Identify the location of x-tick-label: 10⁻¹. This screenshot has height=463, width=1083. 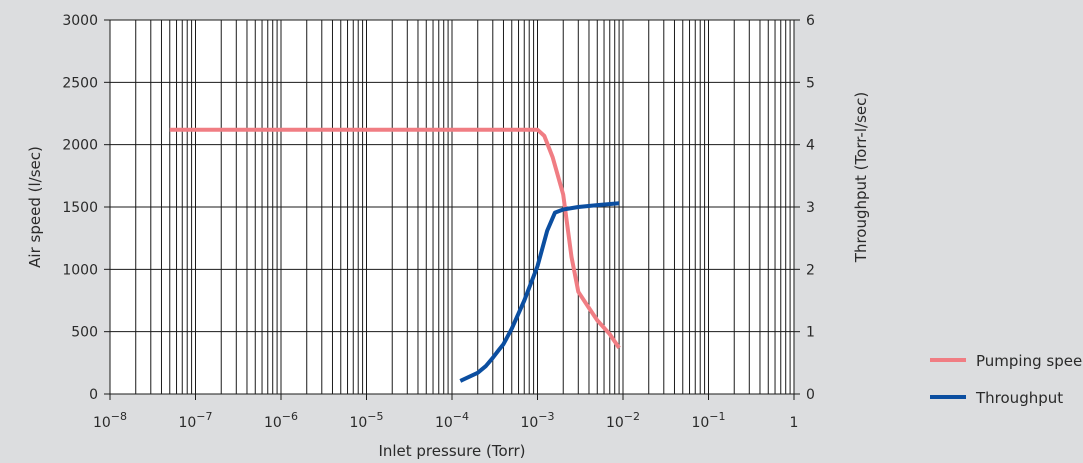
(708, 420).